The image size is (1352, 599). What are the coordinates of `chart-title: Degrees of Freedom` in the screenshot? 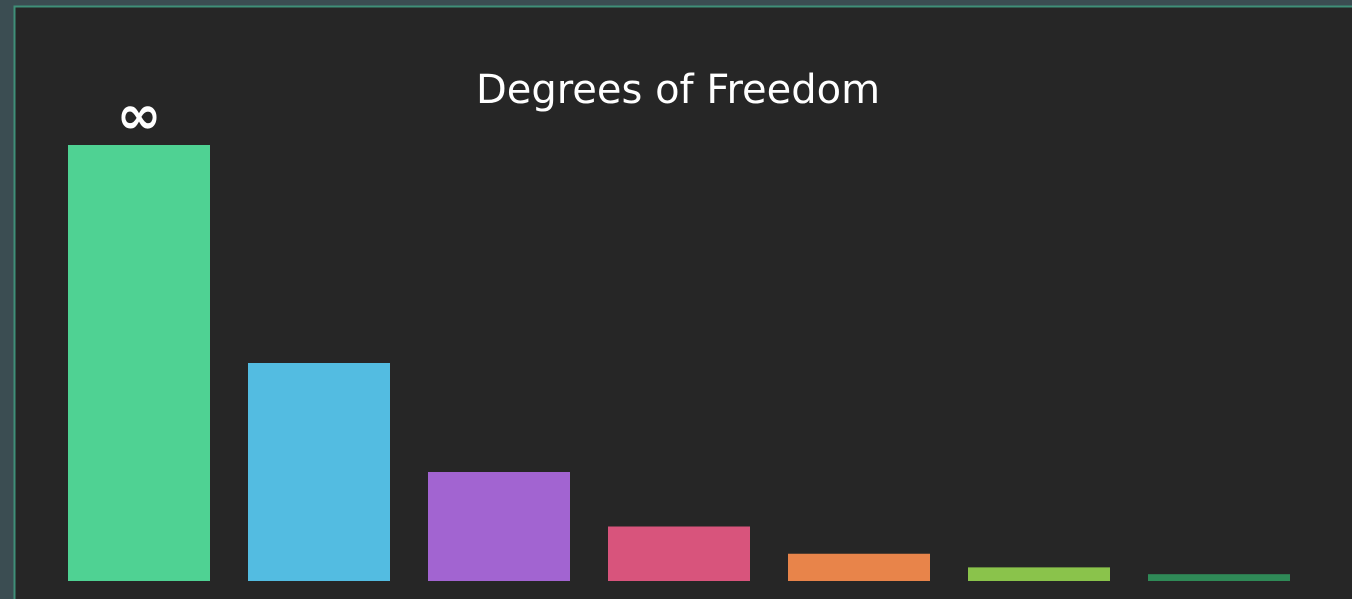 It's located at (678, 90).